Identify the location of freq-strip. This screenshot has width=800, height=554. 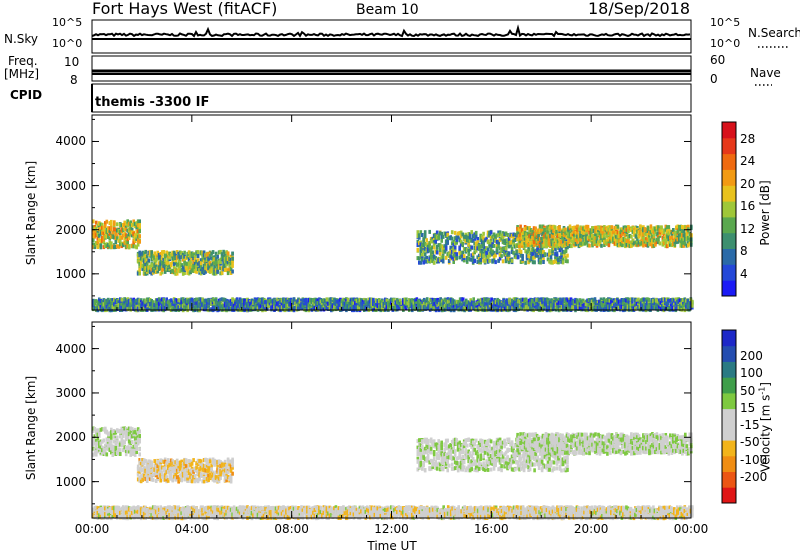
(391, 68).